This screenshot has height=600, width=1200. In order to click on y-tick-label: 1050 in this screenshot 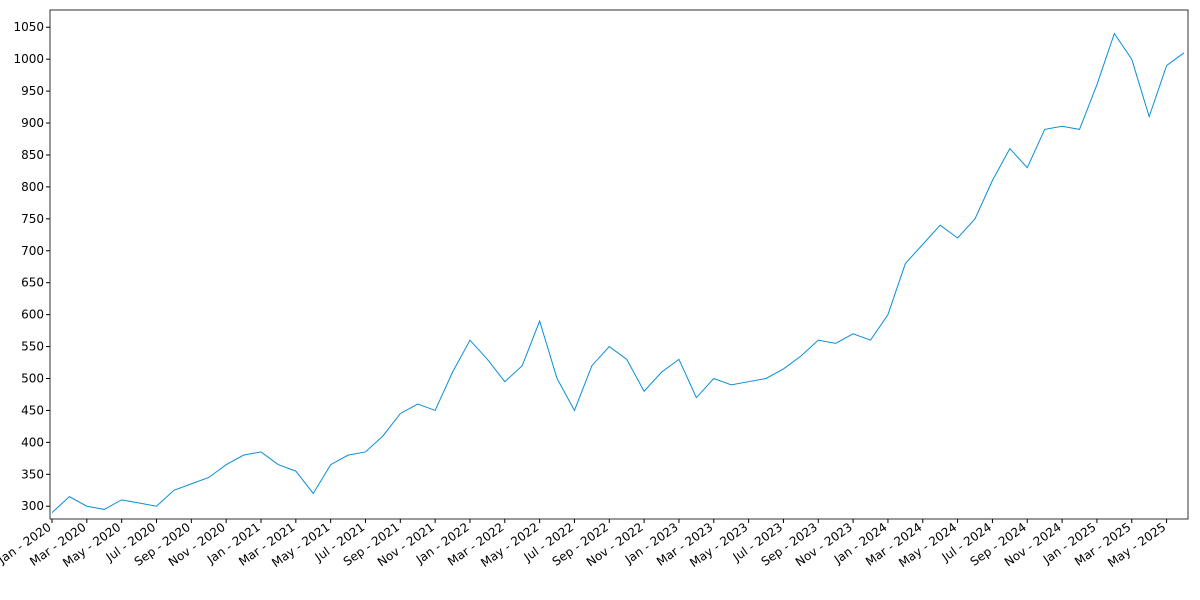, I will do `click(28, 27)`.